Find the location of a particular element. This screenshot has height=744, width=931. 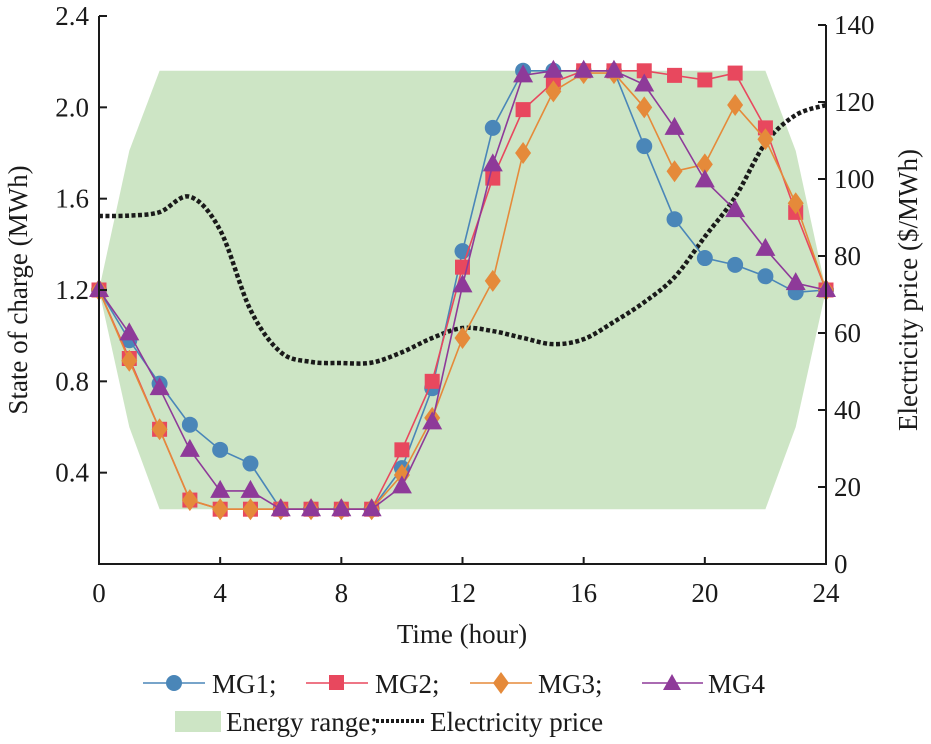

y-tick-label: 2.0 is located at coordinates (72, 107).